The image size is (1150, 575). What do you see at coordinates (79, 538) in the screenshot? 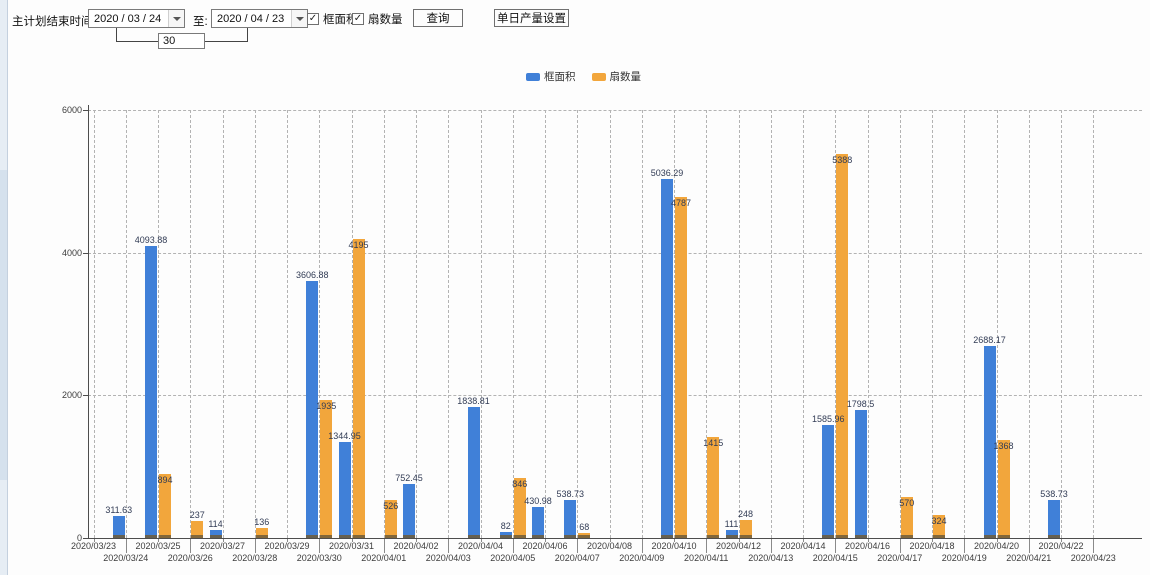
I see `y-axis-label: 0` at bounding box center [79, 538].